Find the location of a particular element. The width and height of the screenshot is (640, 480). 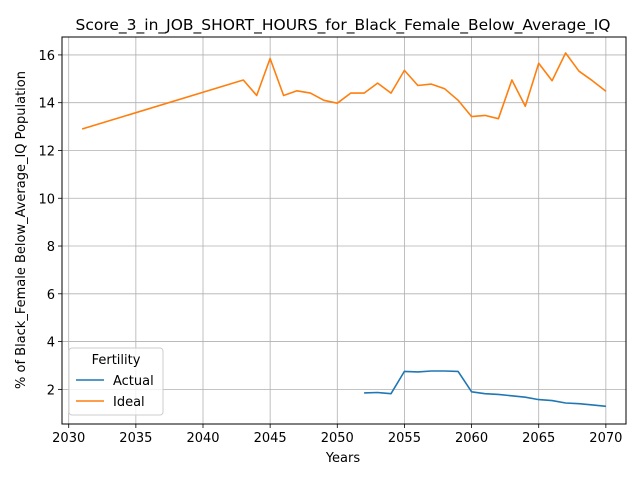

y-axis-ticks: 2 4 6 8 10 12 14 16 is located at coordinates (50, 223).